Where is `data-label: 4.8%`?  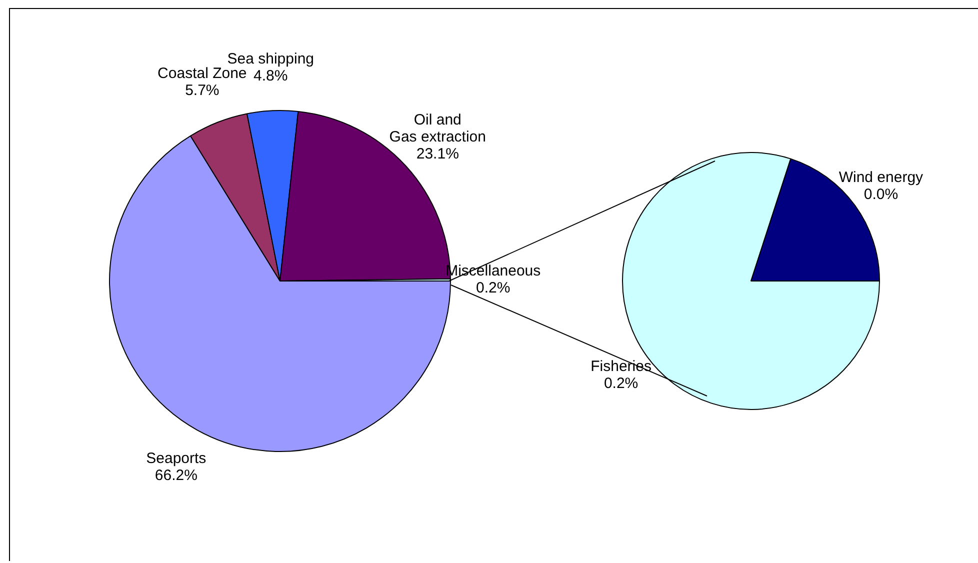
data-label: 4.8% is located at coordinates (271, 76).